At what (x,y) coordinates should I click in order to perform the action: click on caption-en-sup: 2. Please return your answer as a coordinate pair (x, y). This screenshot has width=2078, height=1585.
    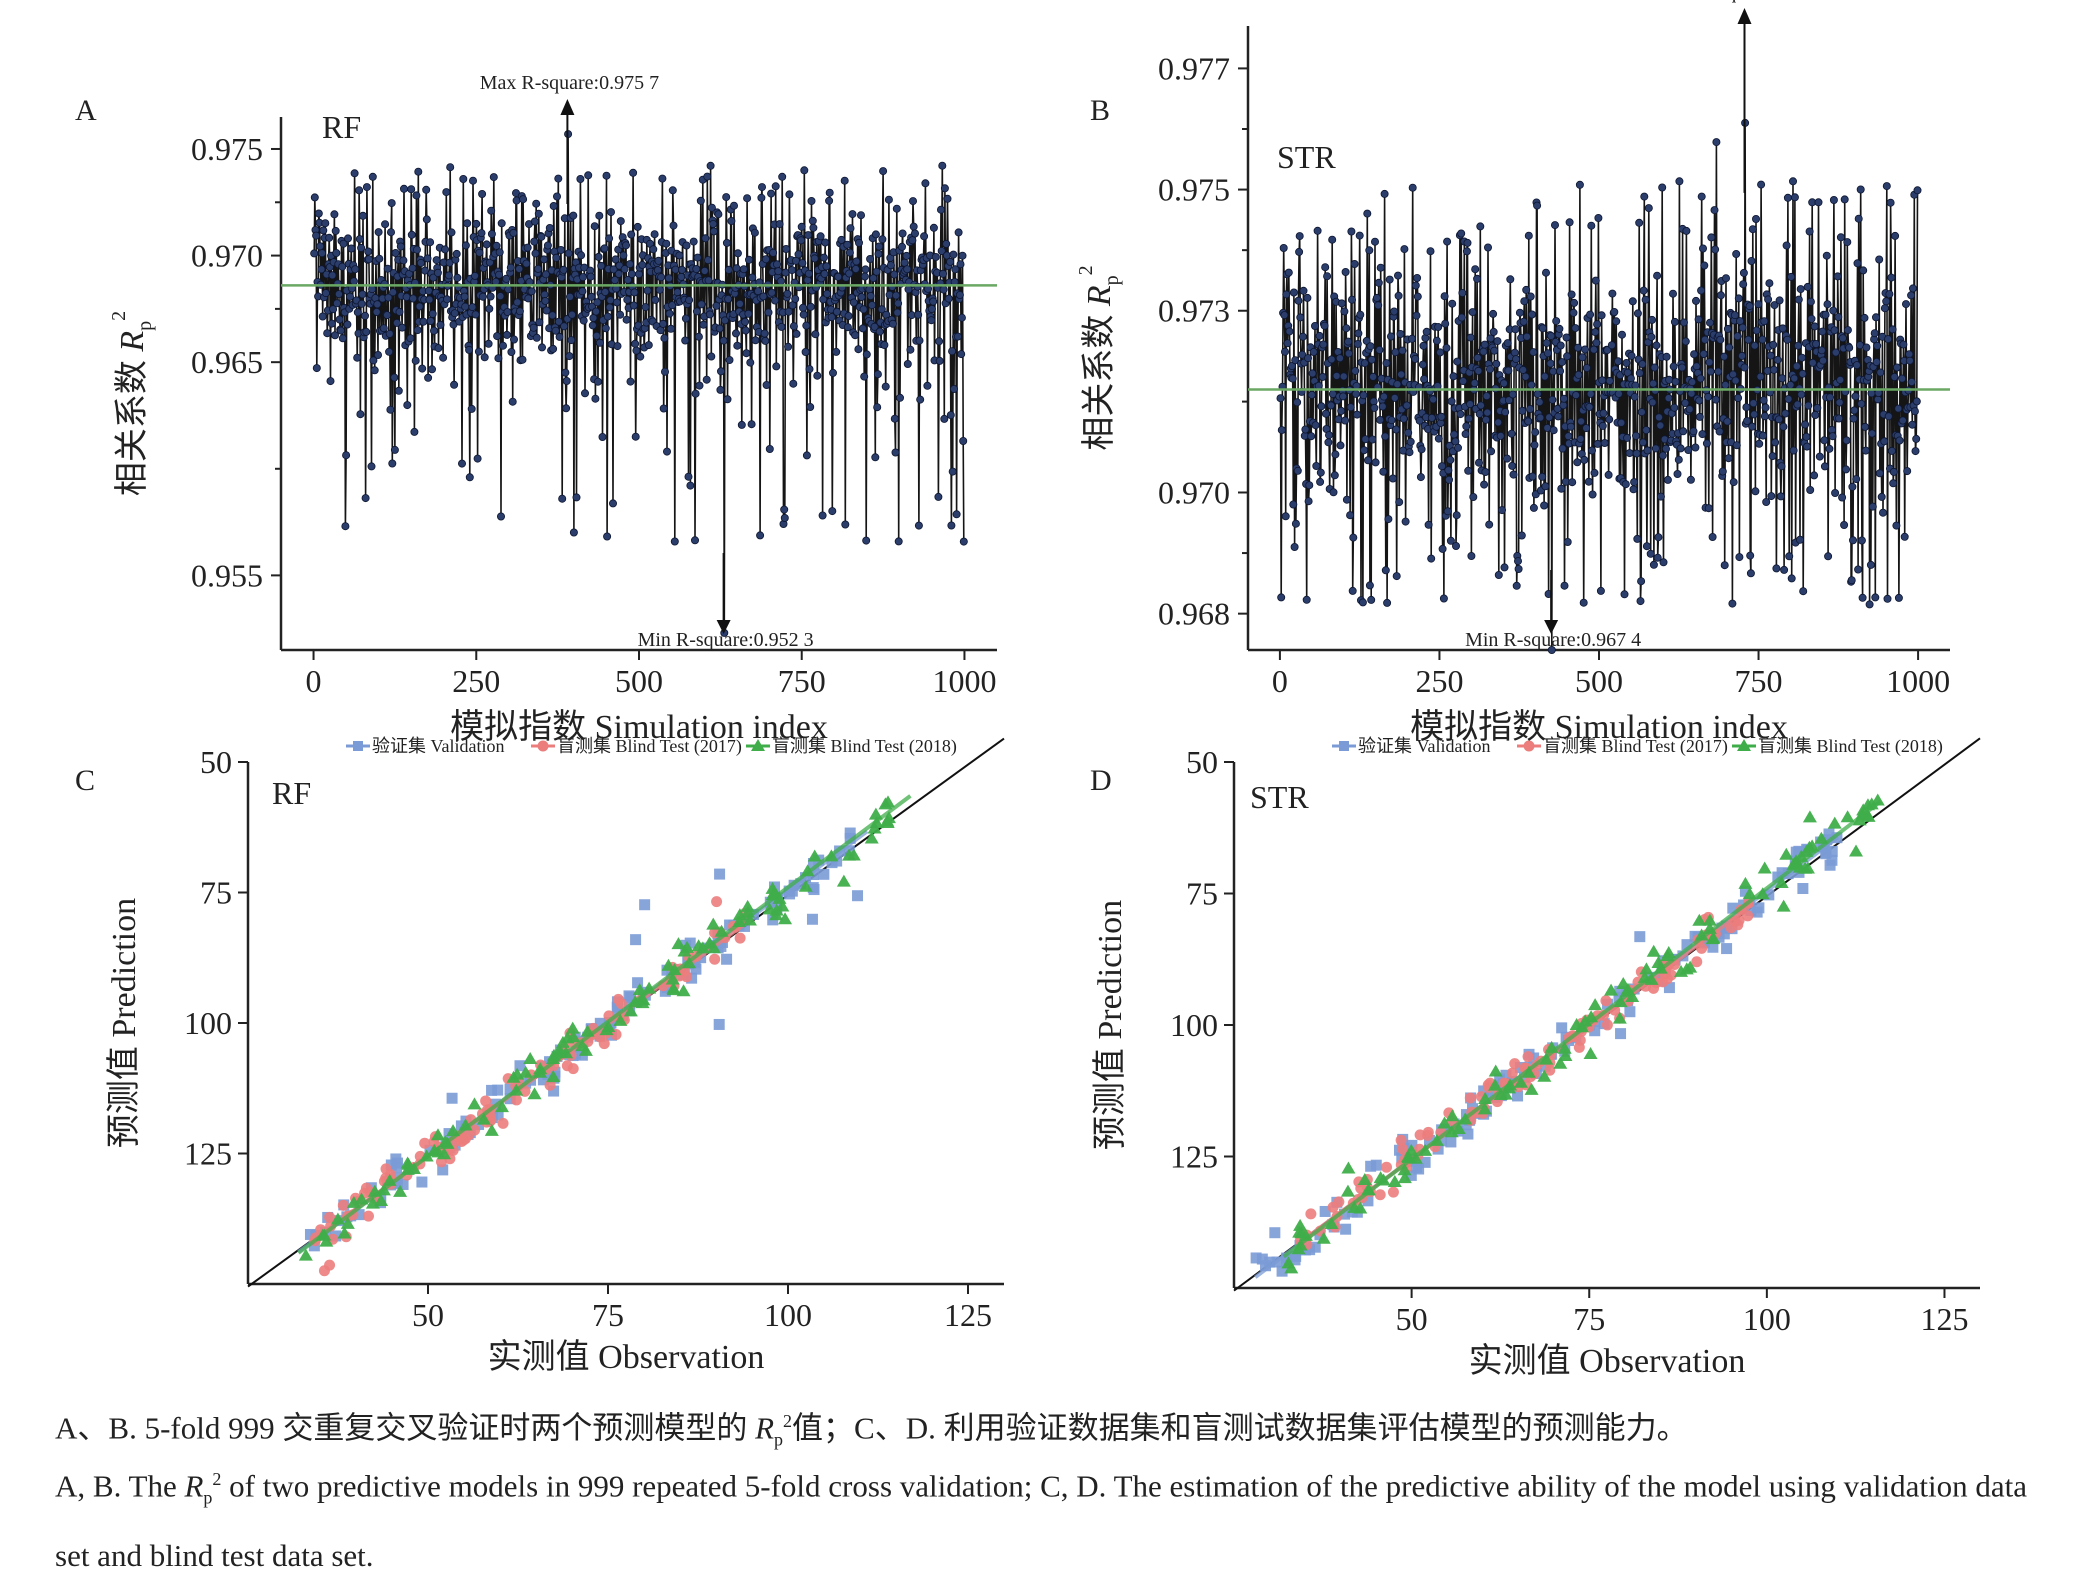
    Looking at the image, I should click on (217, 1479).